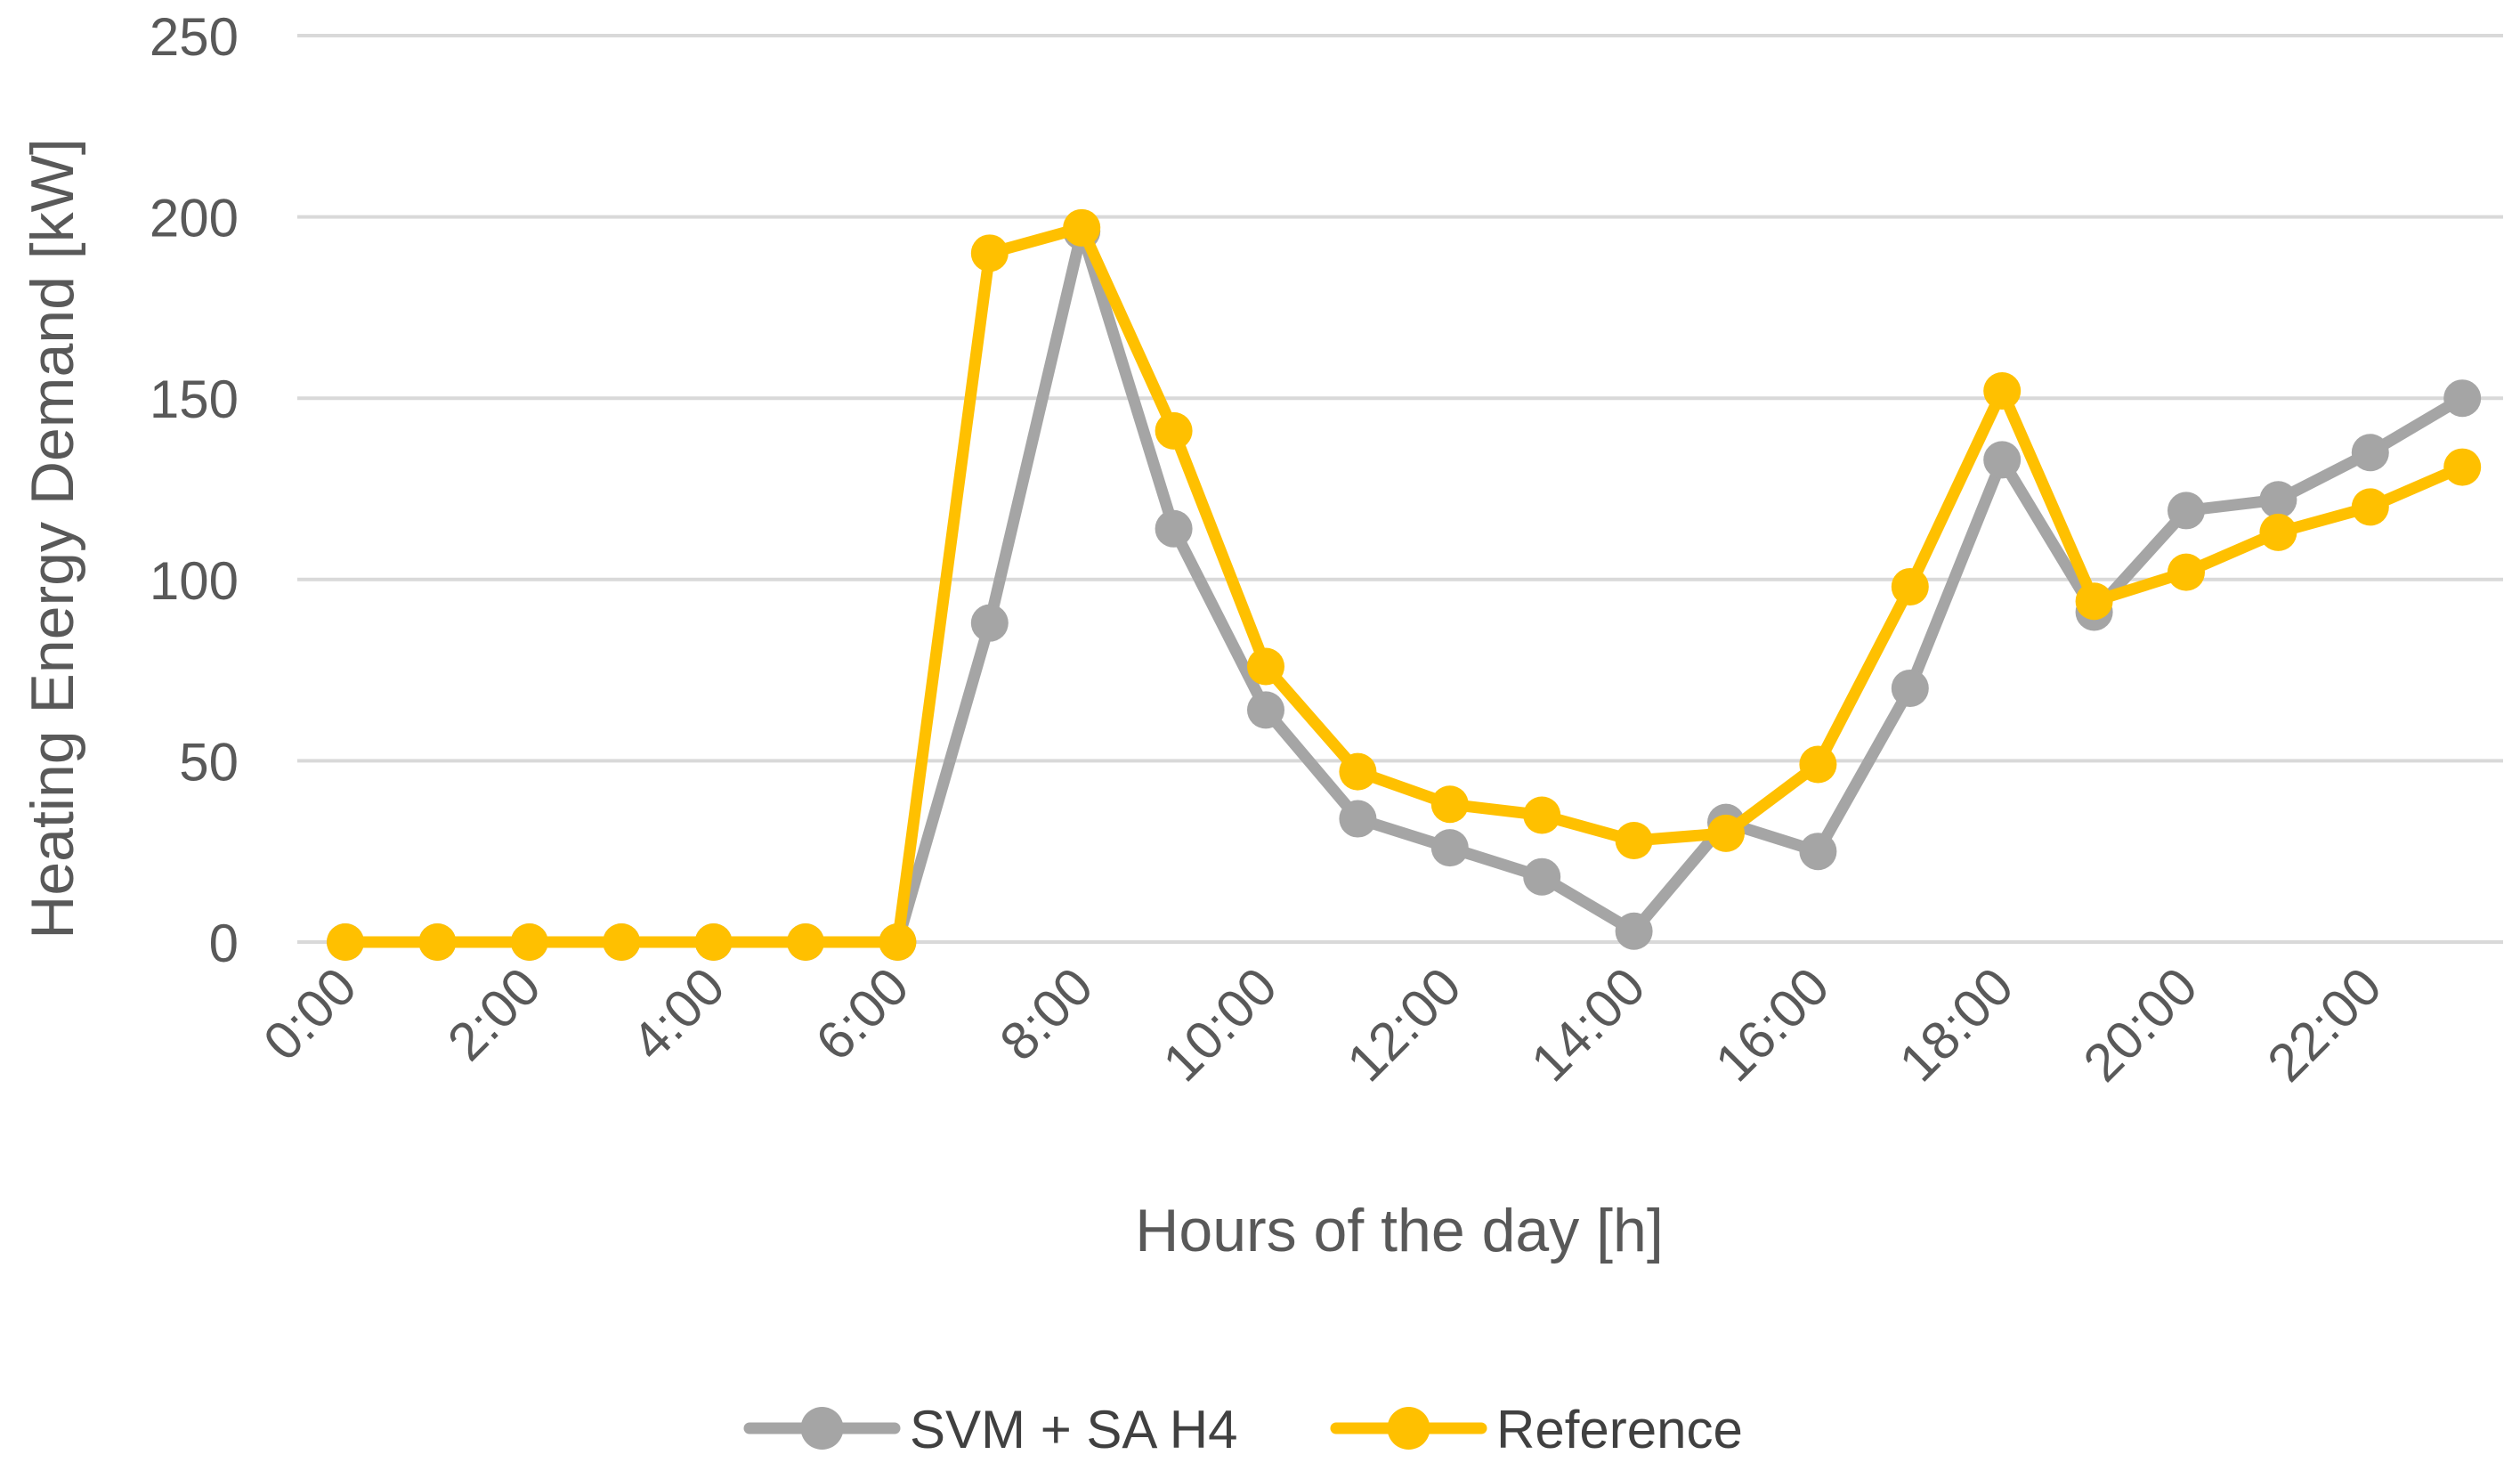  I want to click on x-tick-label: 4:00, so click(678, 1014).